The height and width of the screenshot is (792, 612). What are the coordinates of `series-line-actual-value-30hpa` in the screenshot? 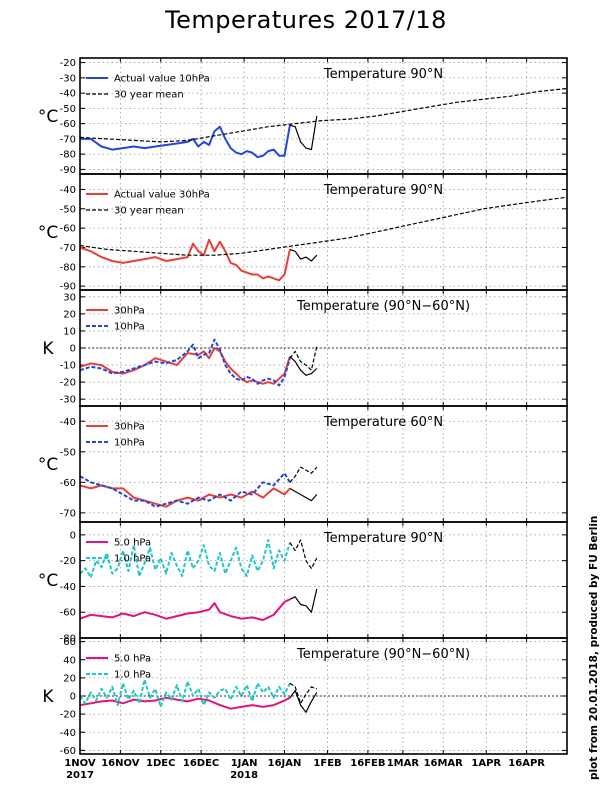 It's located at (185, 260).